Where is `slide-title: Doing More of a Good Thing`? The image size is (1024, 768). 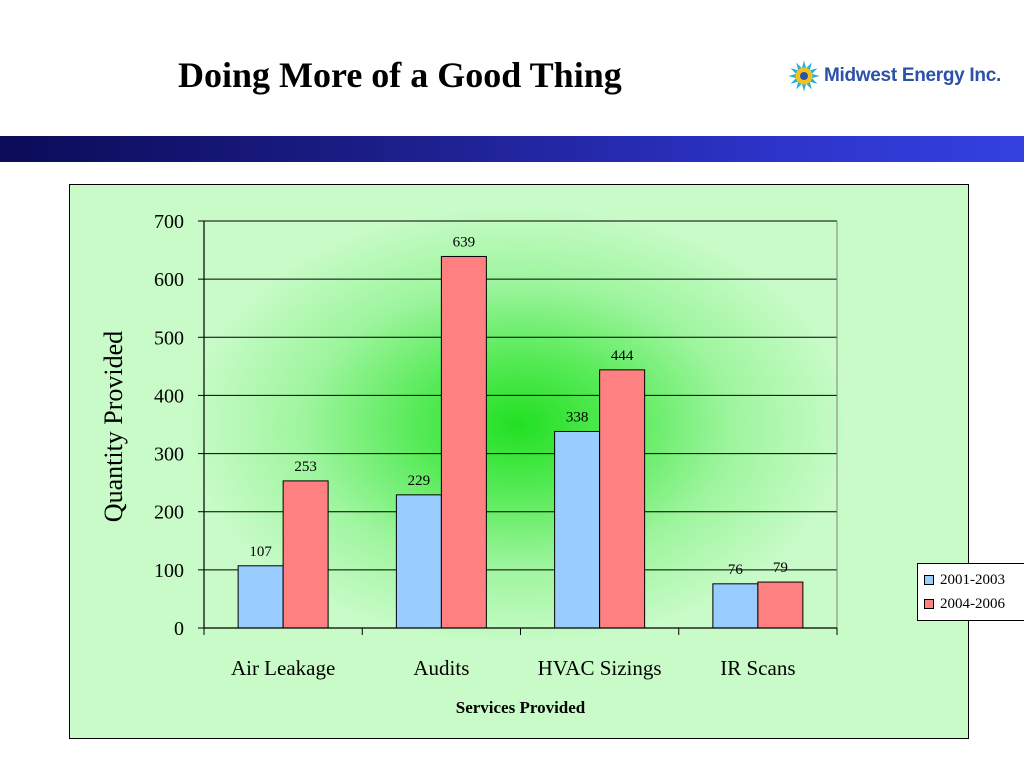 slide-title: Doing More of a Good Thing is located at coordinates (400, 75).